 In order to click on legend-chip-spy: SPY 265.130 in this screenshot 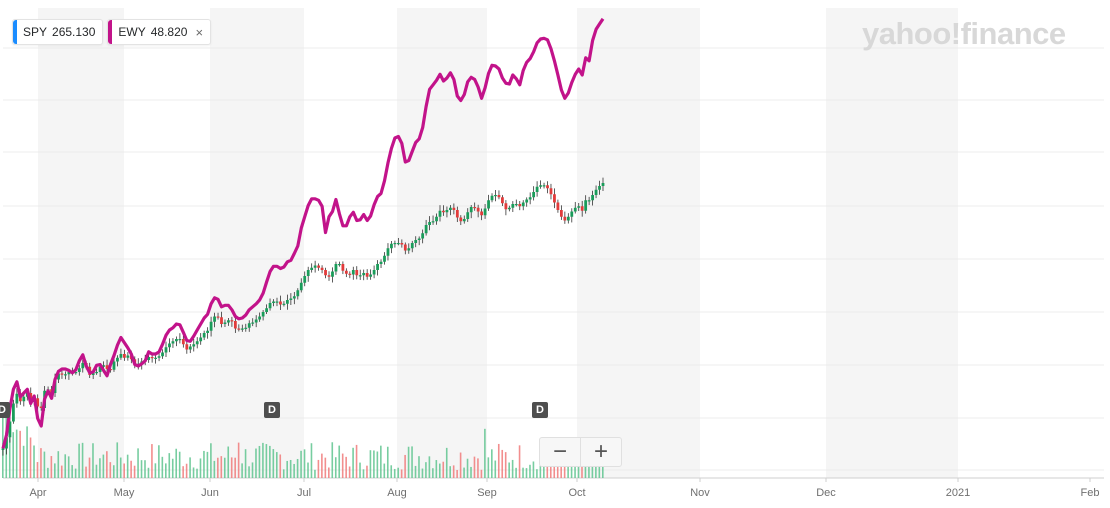, I will do `click(58, 32)`.